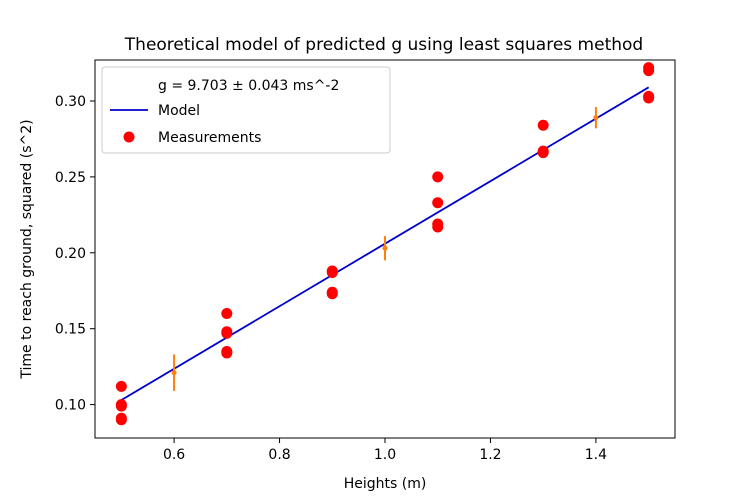 Image resolution: width=750 pixels, height=500 pixels. What do you see at coordinates (179, 111) in the screenshot?
I see `legend-model-label: Model` at bounding box center [179, 111].